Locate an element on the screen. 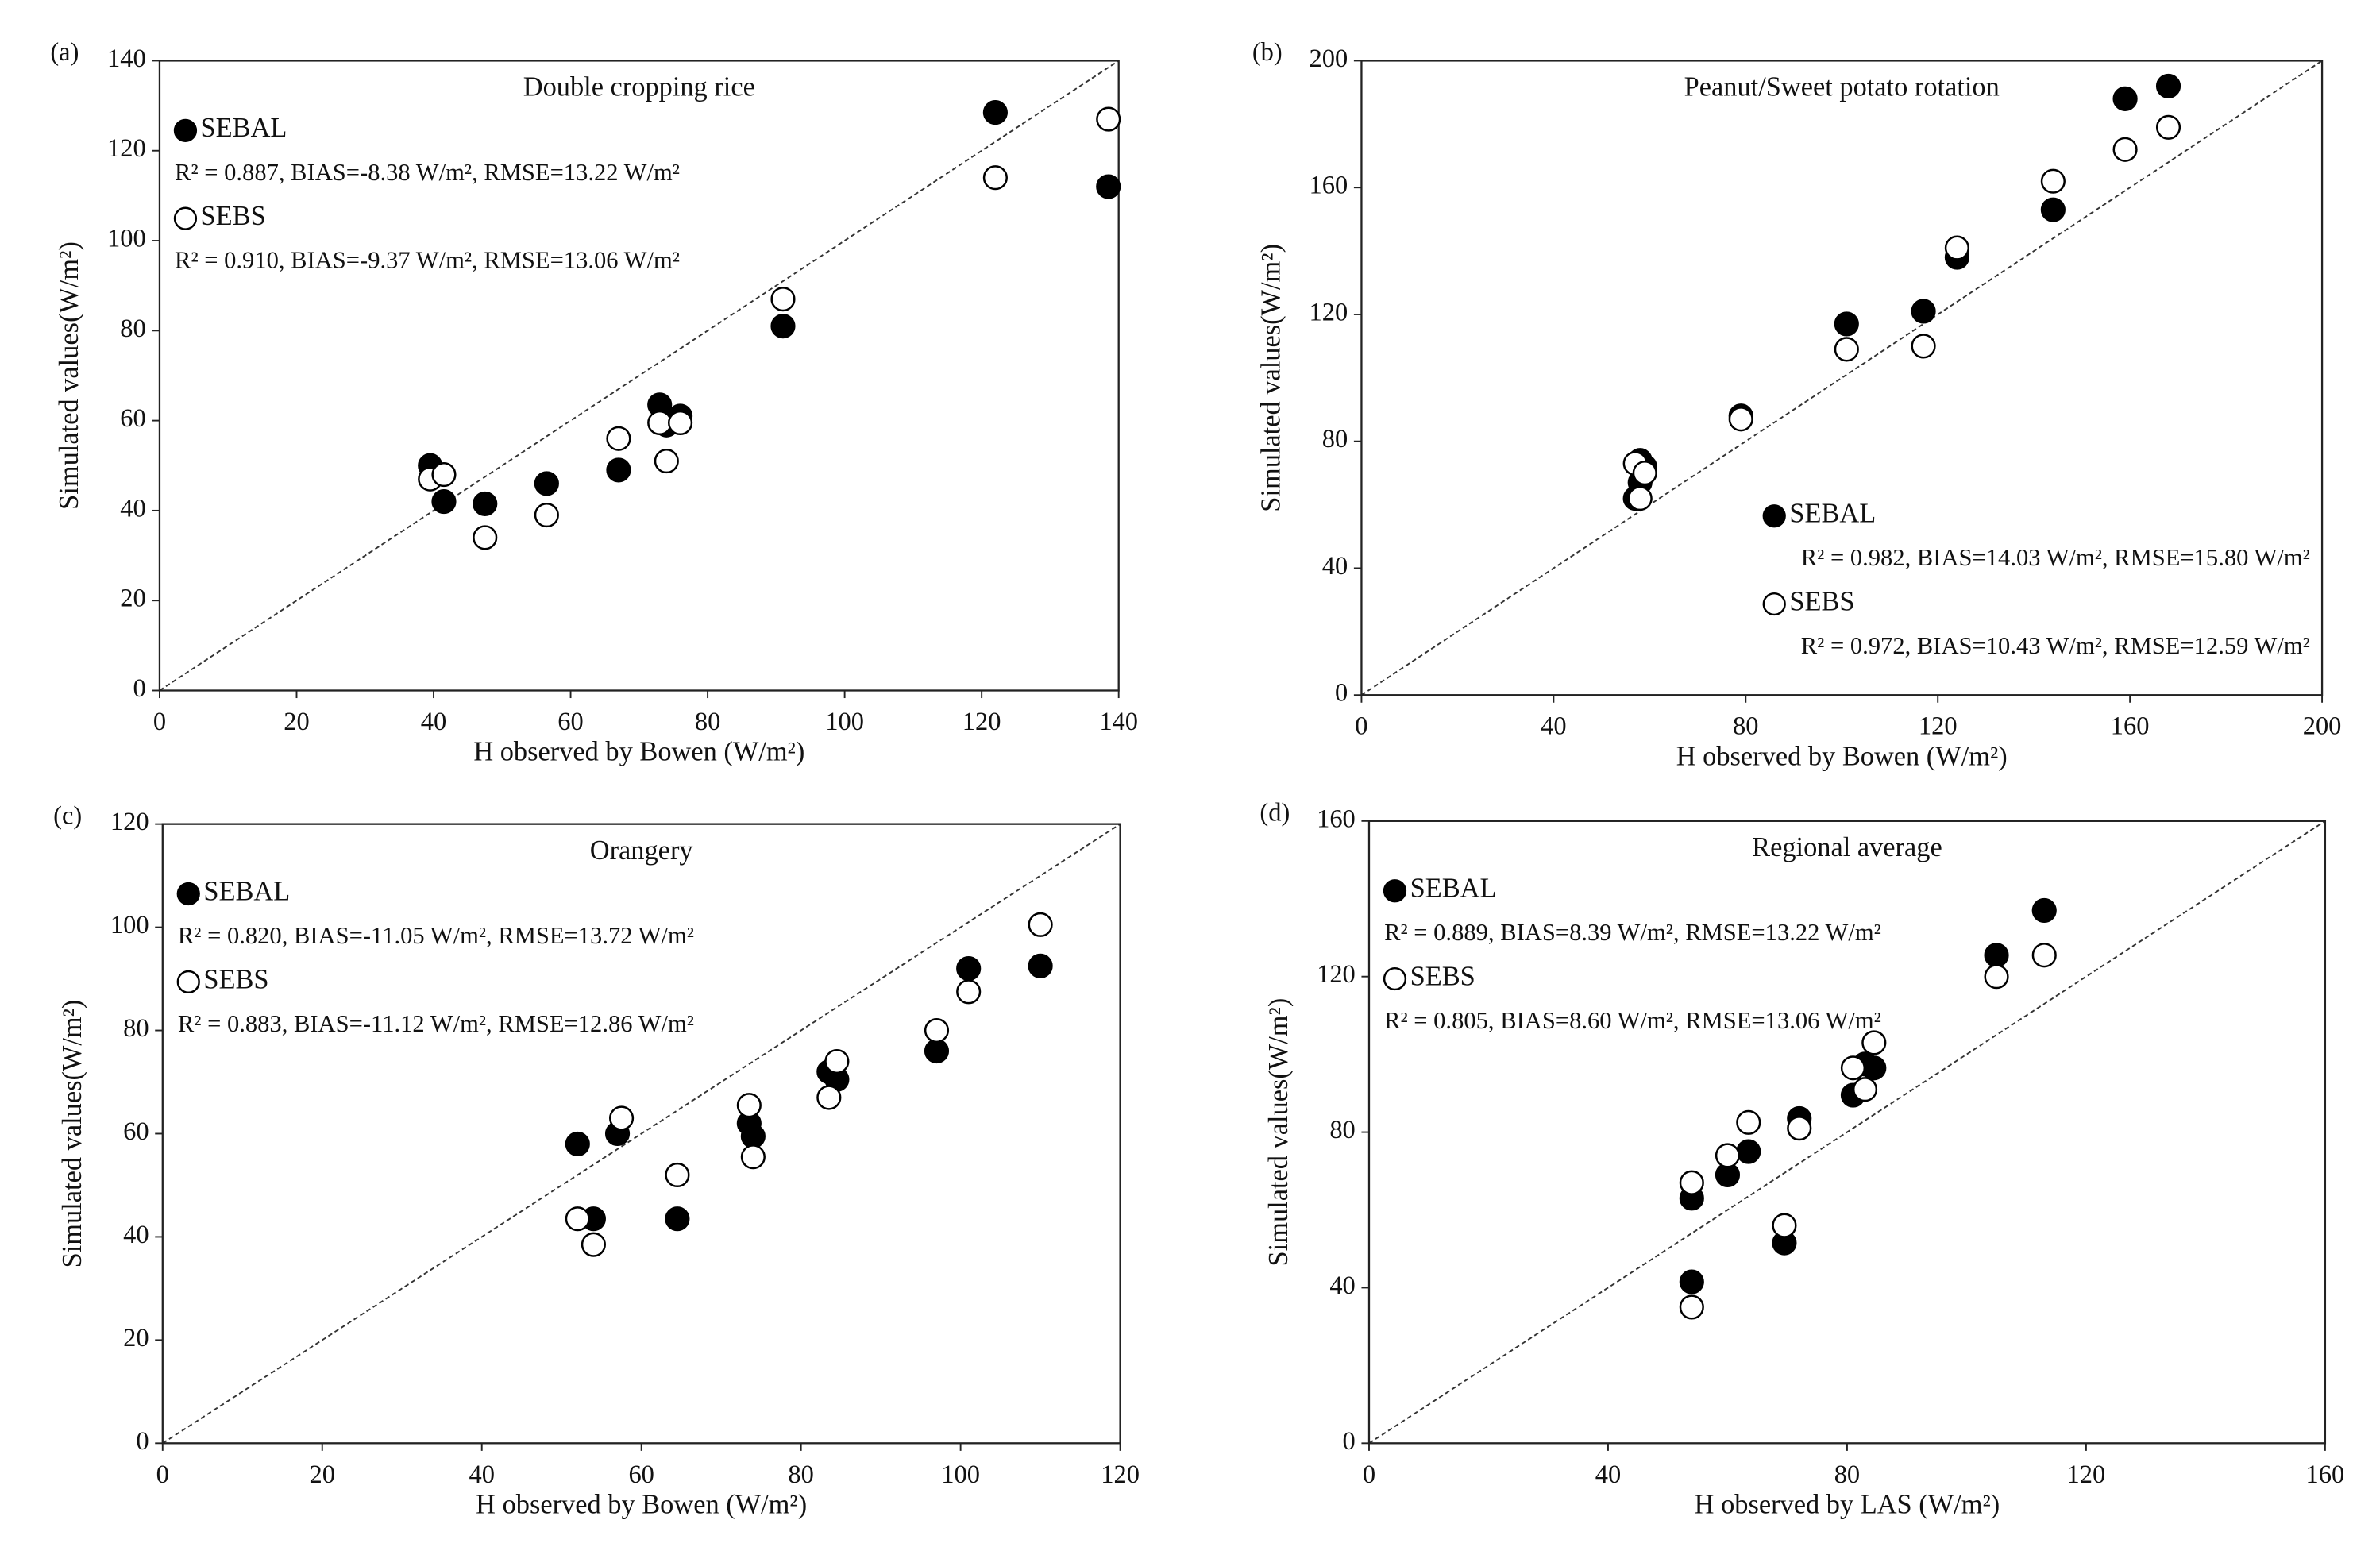 This screenshot has height=1551, width=2380. x-tick-label: 120 is located at coordinates (2086, 1474).